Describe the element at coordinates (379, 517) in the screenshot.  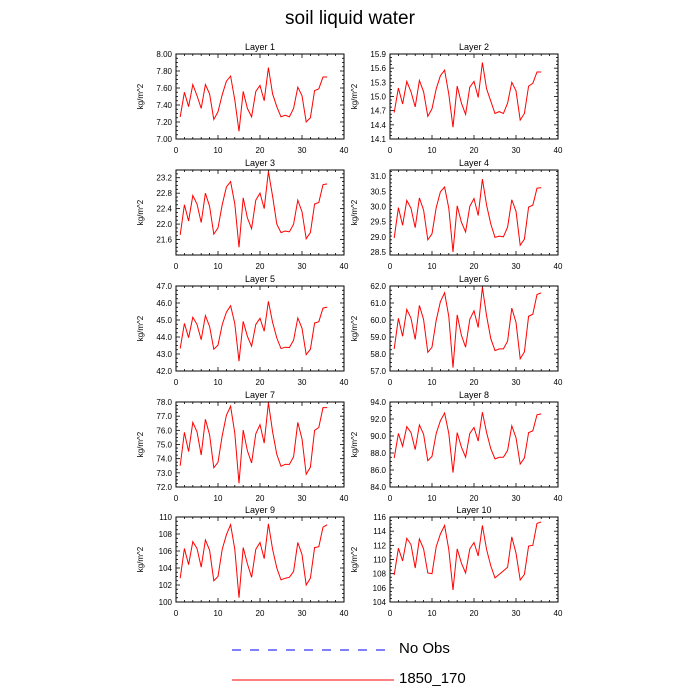
I see `y-tick-label: 116` at that location.